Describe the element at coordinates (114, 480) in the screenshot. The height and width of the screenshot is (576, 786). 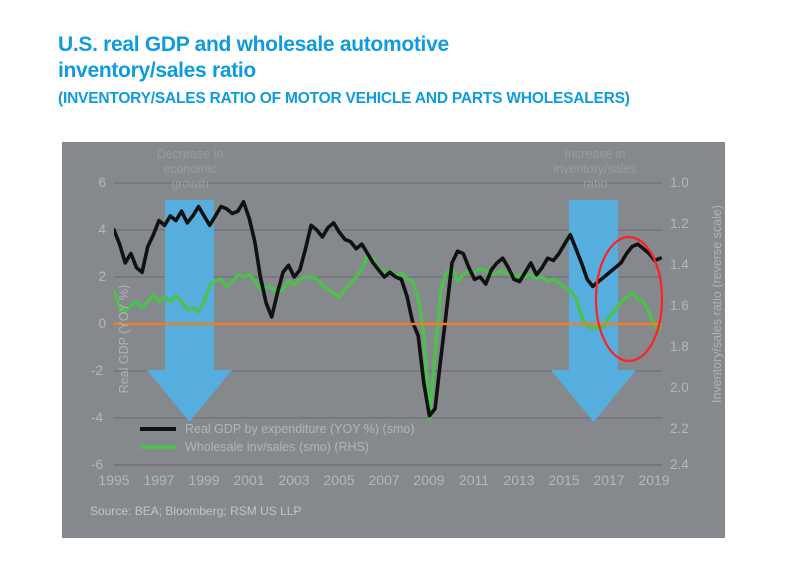
I see `x-tick-0: 1995` at that location.